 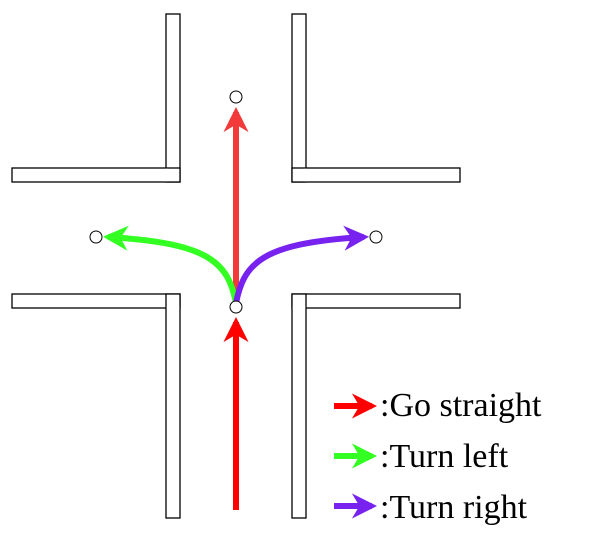 What do you see at coordinates (96, 237) in the screenshot?
I see `node-left` at bounding box center [96, 237].